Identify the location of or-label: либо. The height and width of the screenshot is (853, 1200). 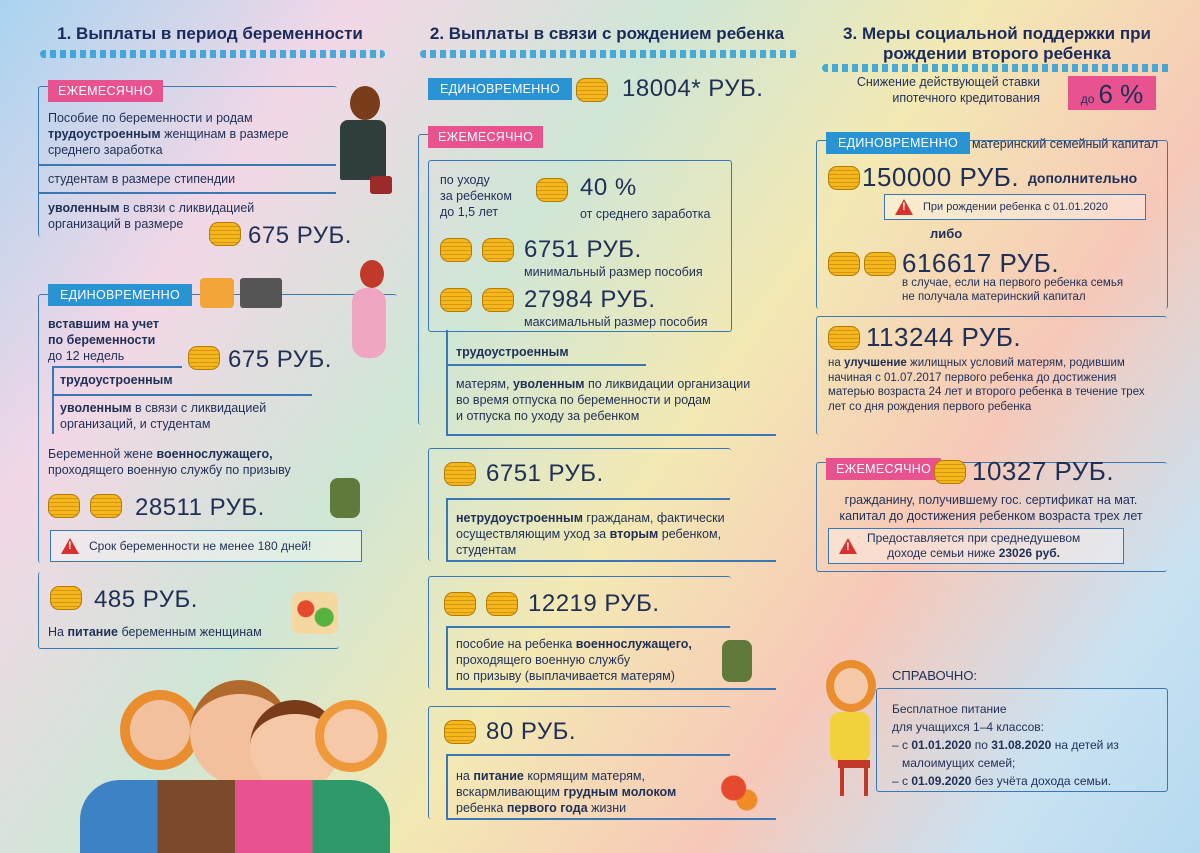
(946, 233).